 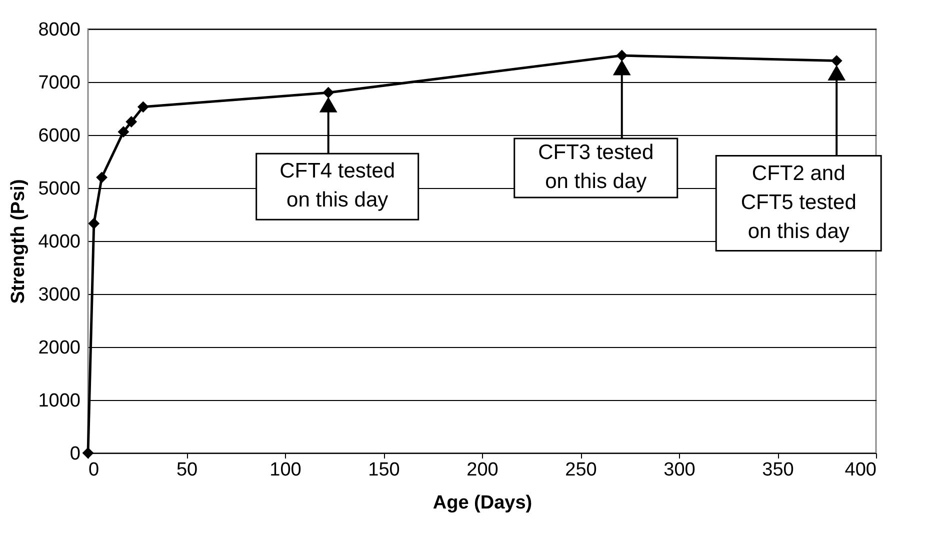 What do you see at coordinates (75, 454) in the screenshot?
I see `y-tick-label: 0` at bounding box center [75, 454].